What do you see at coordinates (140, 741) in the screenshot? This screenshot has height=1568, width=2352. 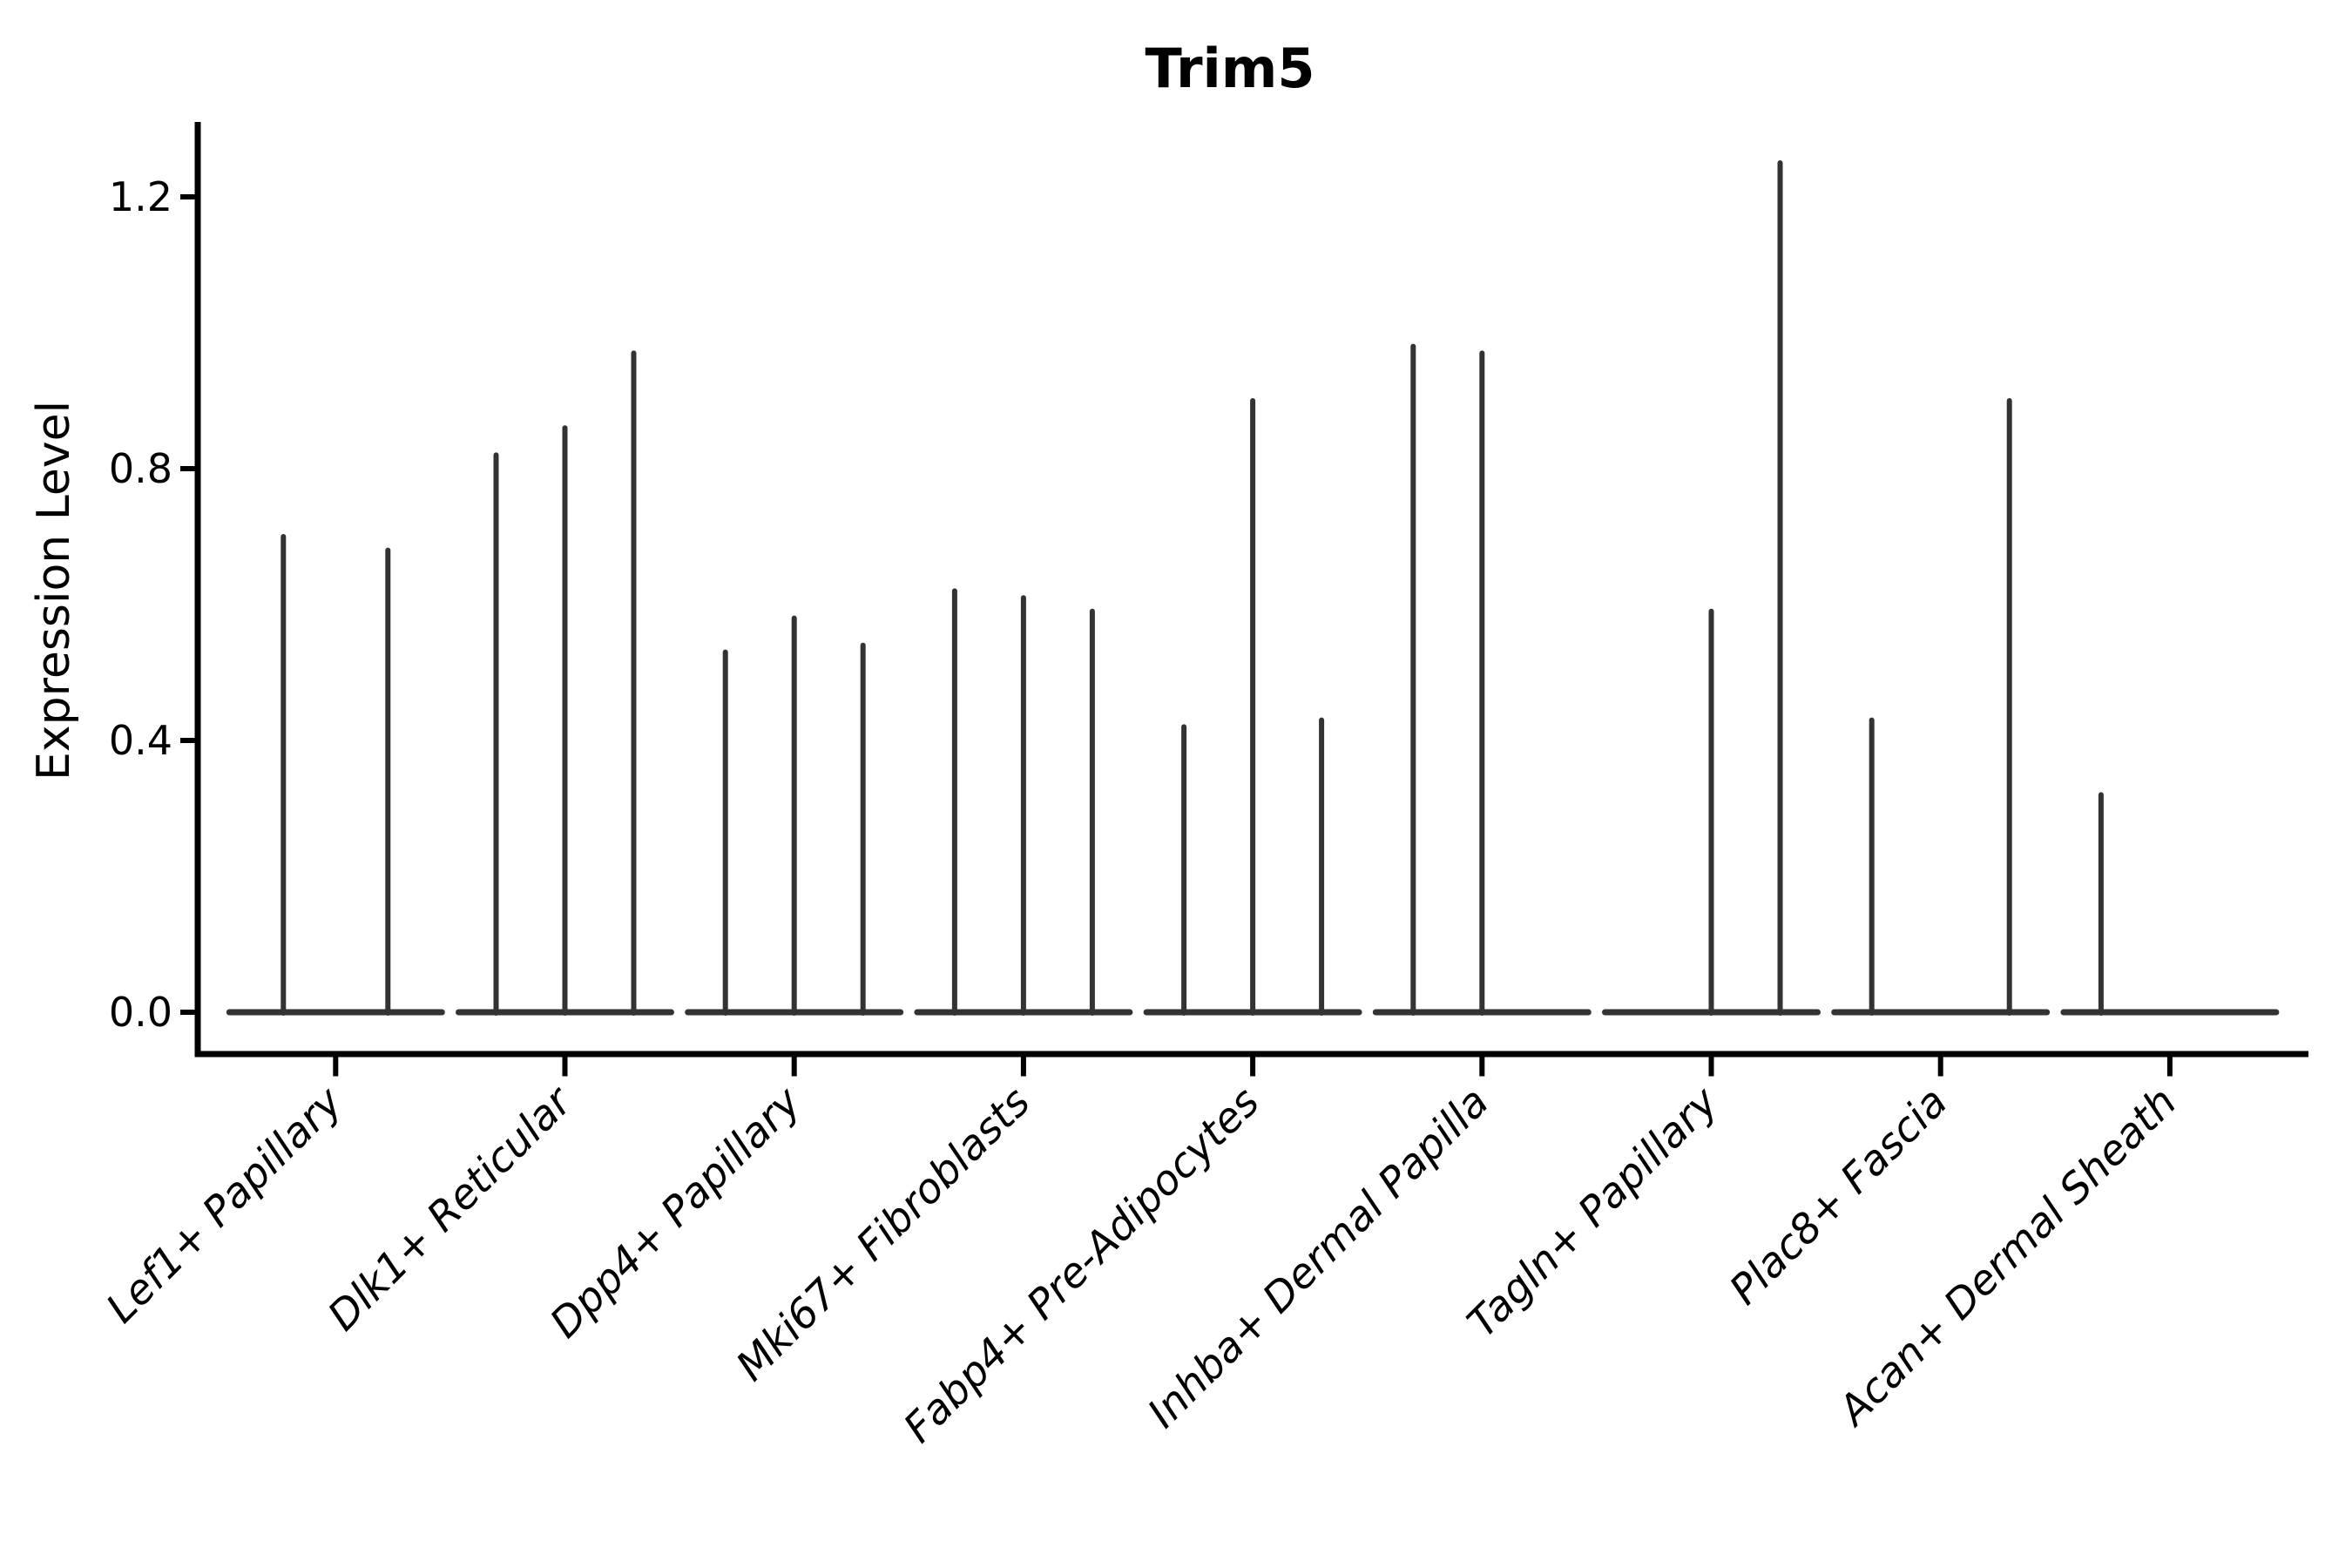 I see `y-tick-label: 0.4` at bounding box center [140, 741].